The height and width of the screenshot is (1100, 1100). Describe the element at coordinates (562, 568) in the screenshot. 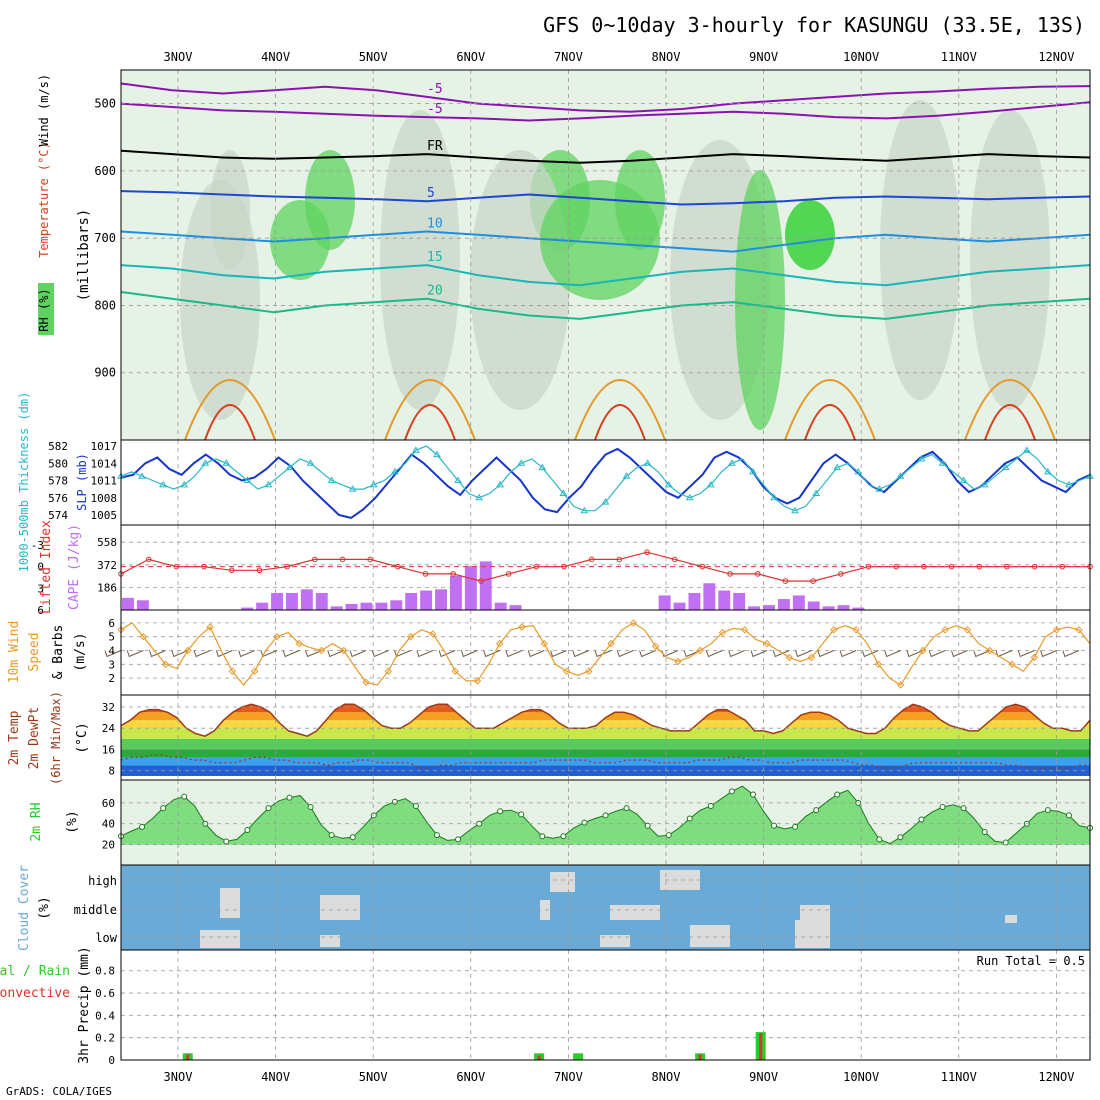

I see `cape-lifted-index-panel: -3 0 3 6 186 372 558 Lifted Index CAPE (J/kg)` at that location.